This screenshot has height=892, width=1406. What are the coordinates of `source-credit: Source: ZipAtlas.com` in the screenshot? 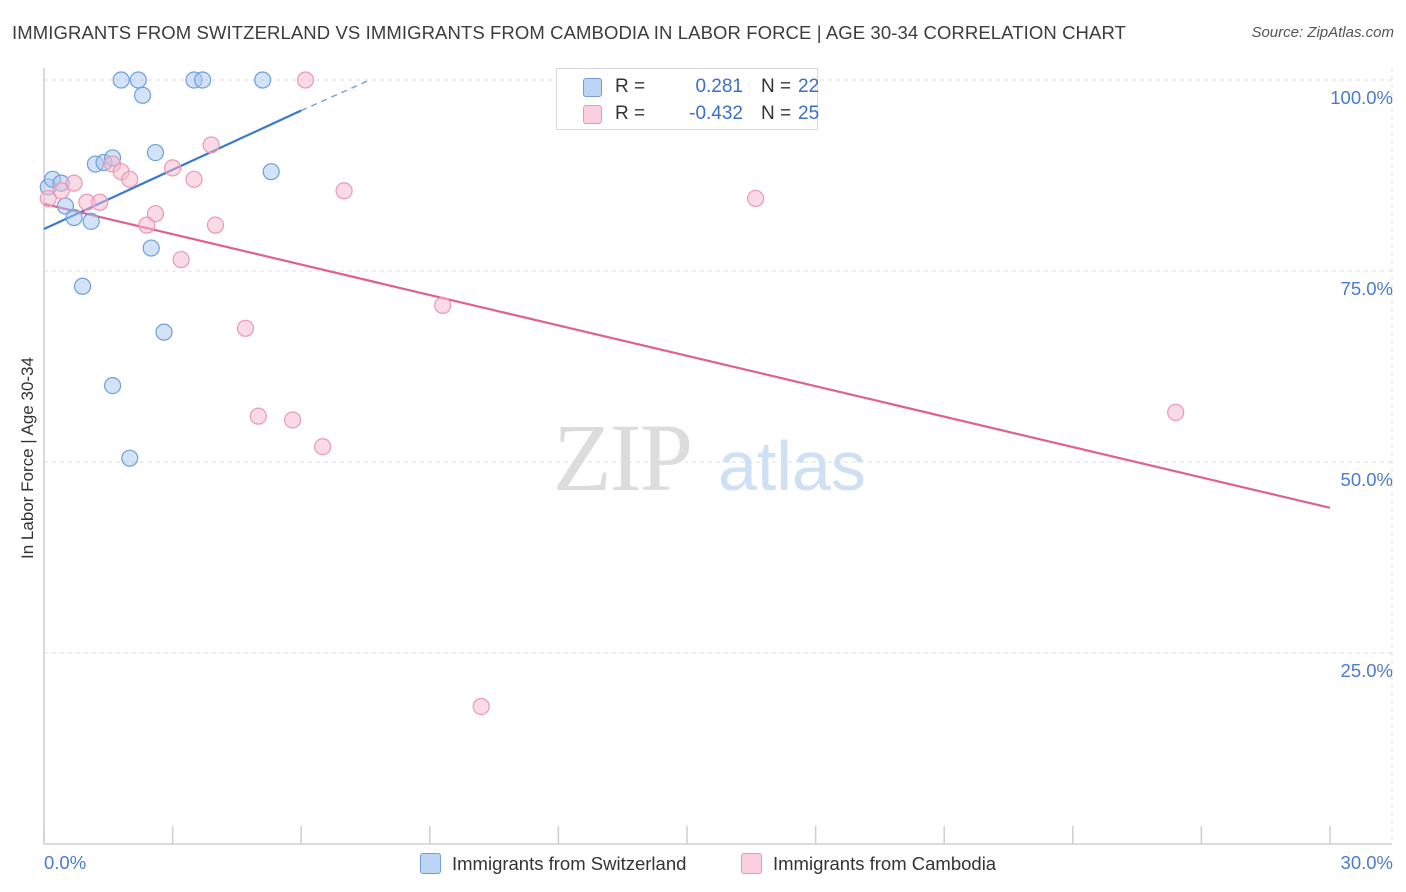 It's located at (1322, 32).